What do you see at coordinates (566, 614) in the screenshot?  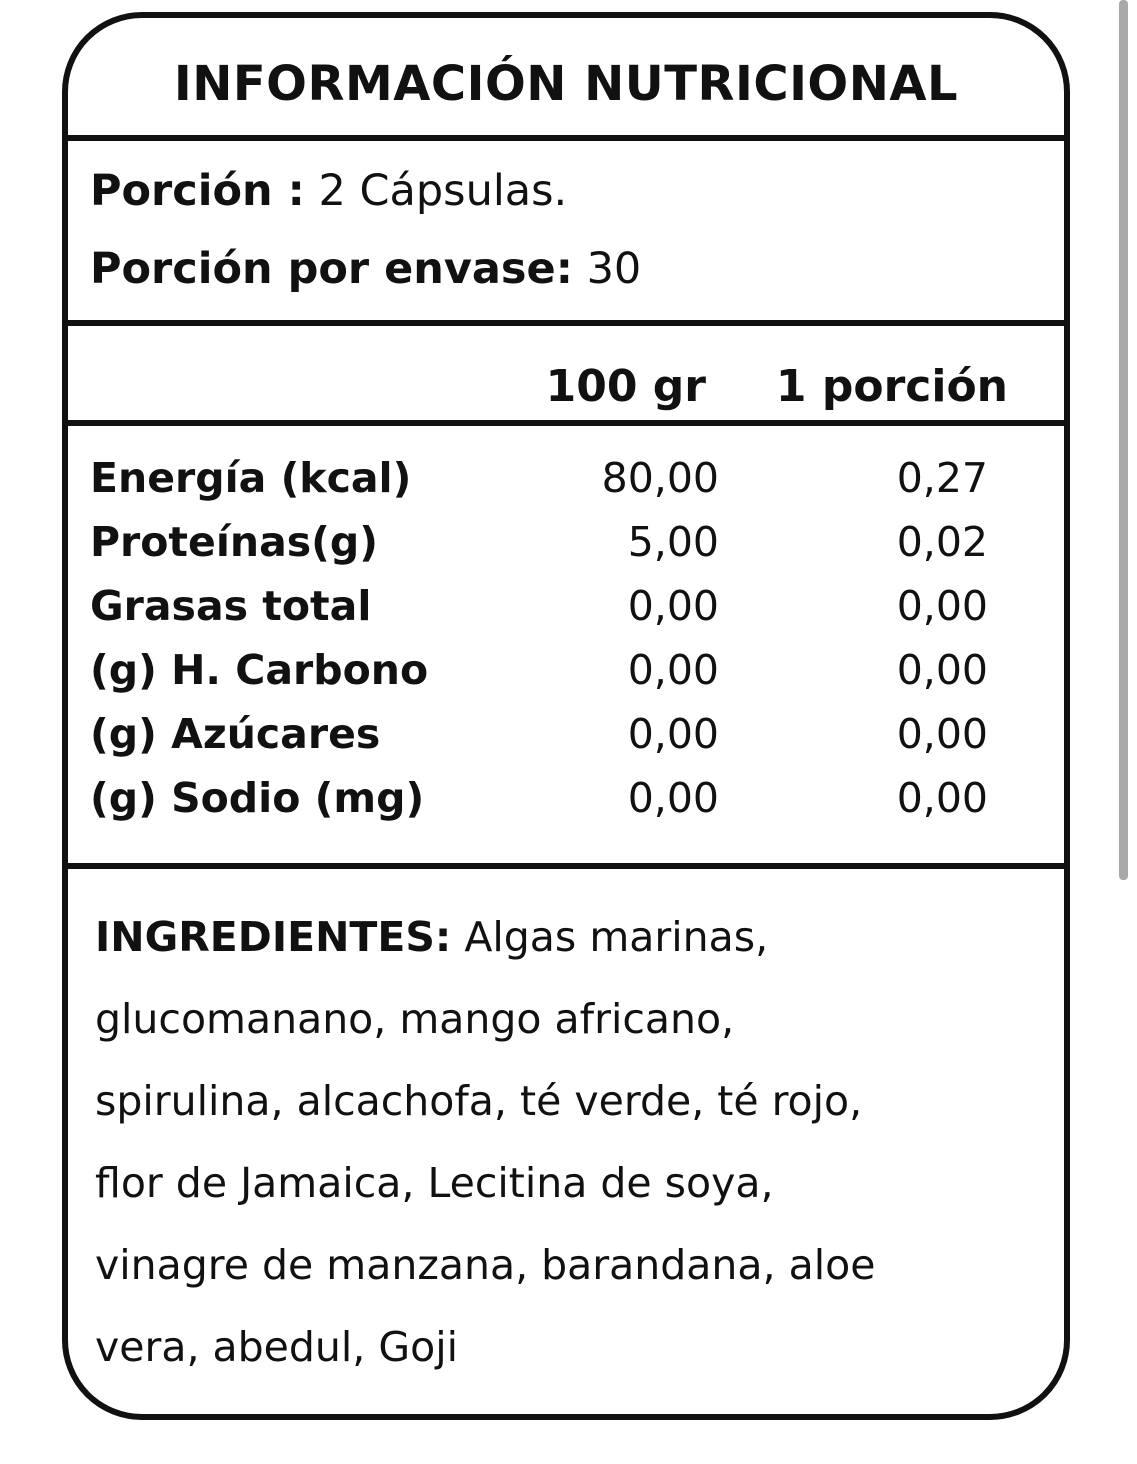 I see `nutrient-row: Grasas total 0,00 0,00` at bounding box center [566, 614].